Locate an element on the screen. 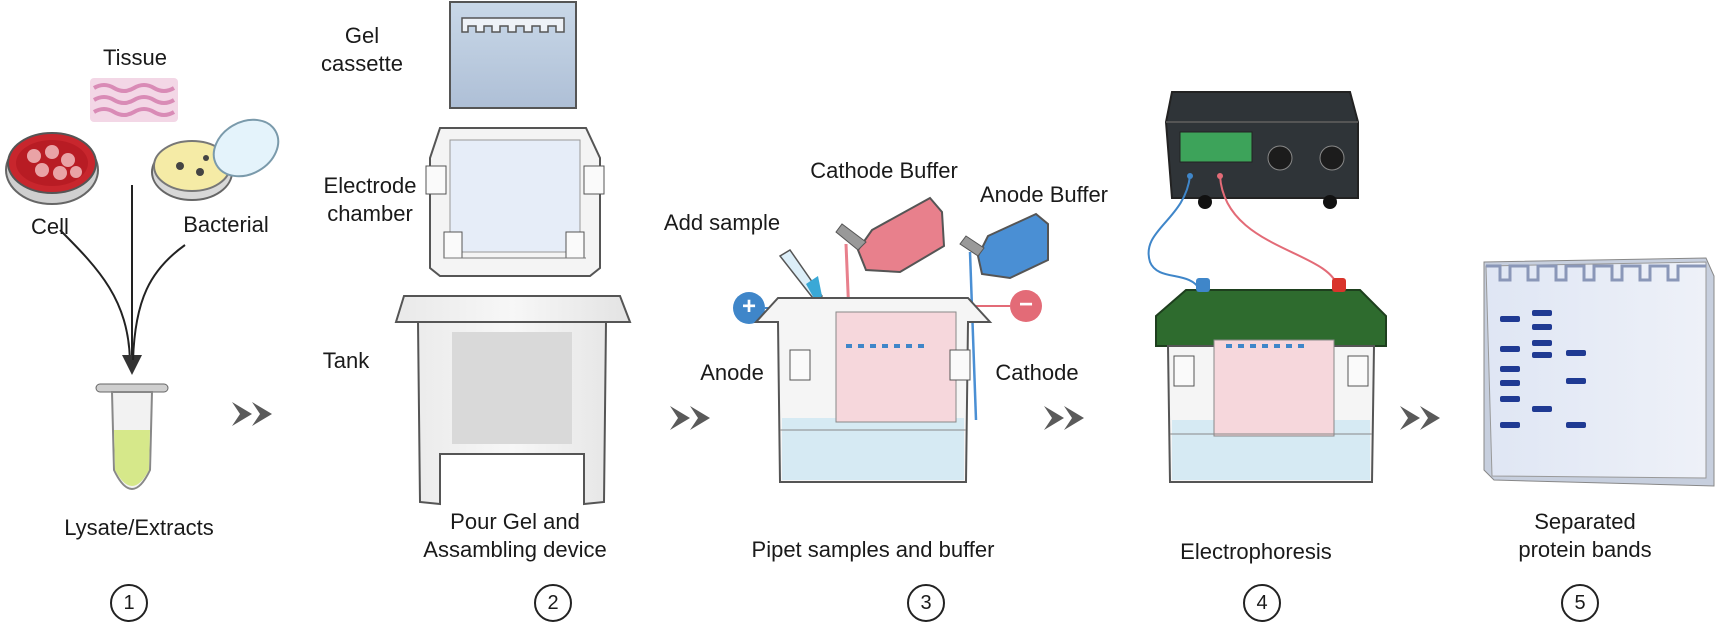  lysate-caption: Lysate/Extracts is located at coordinates (139, 527).